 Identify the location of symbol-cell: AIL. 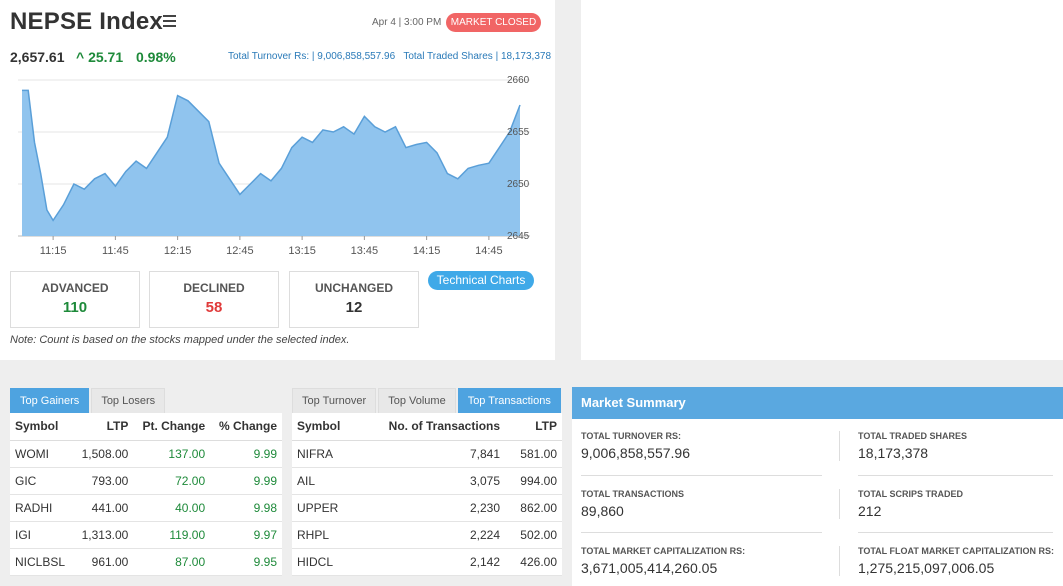
(325, 481).